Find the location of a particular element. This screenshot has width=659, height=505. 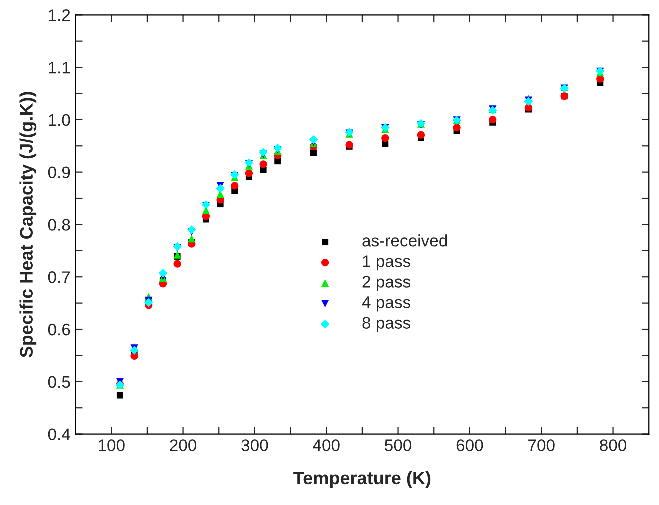

y-tick-label: 0.4 is located at coordinates (59, 434).